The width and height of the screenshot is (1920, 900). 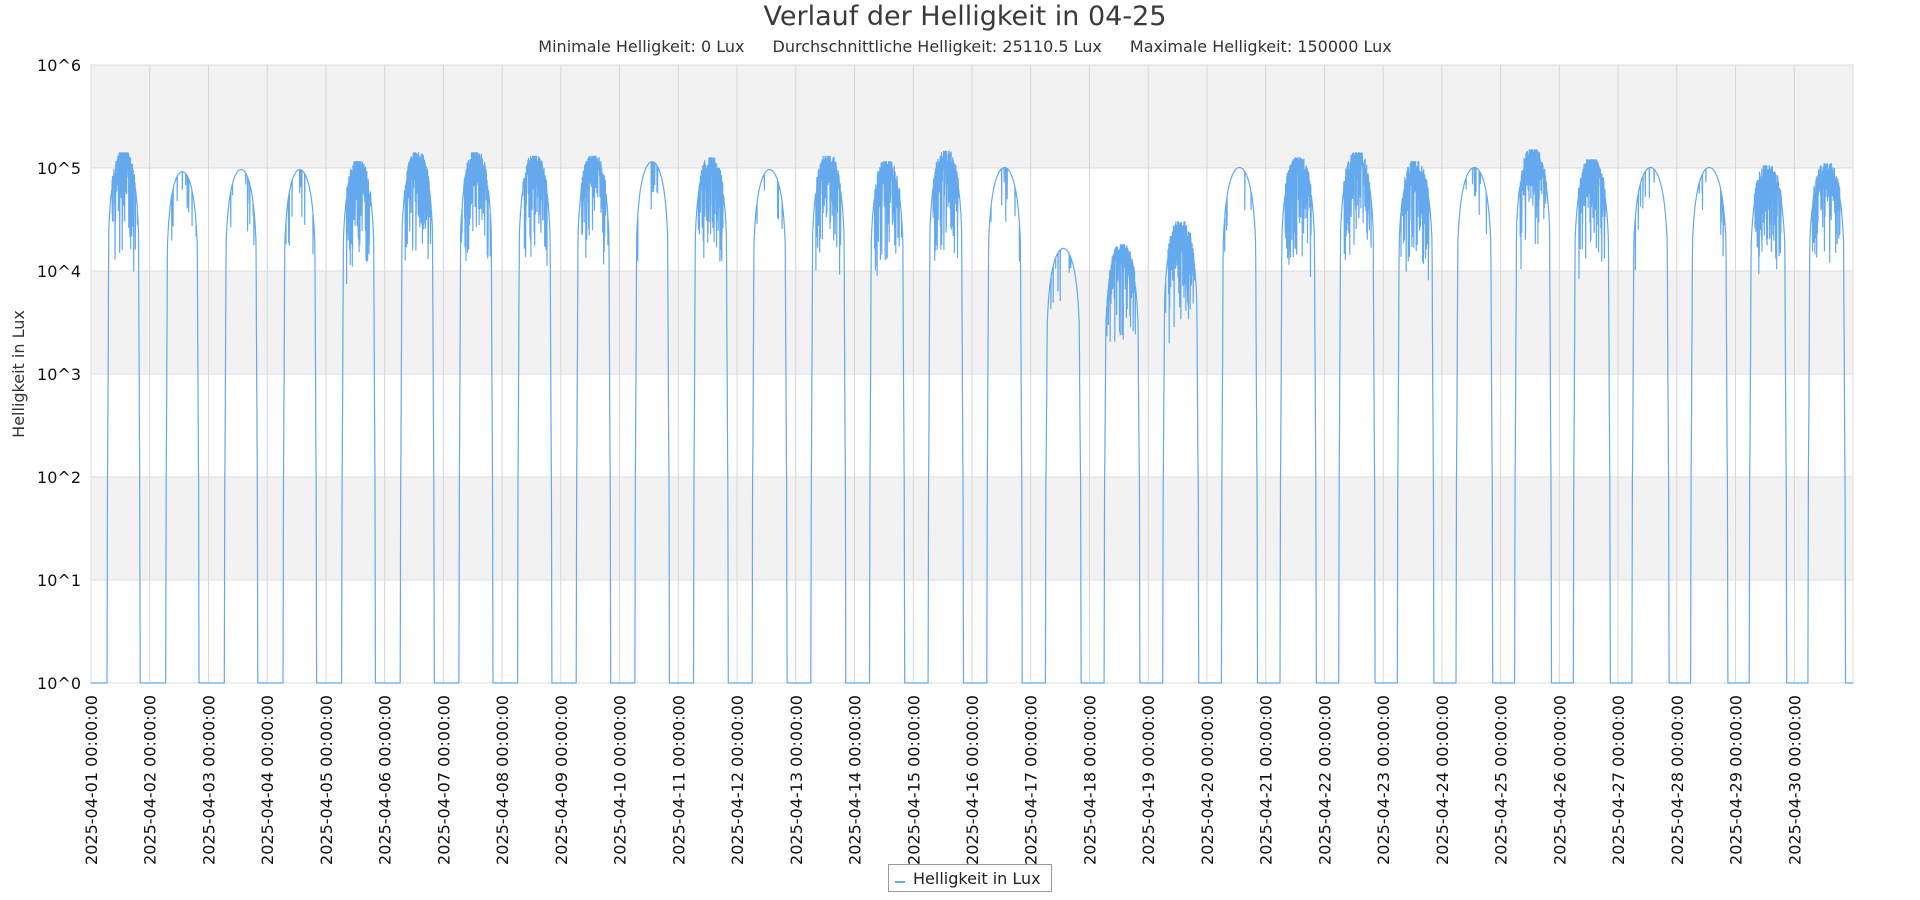 I want to click on x-tick-label: 2025-04-25 00:00:00, so click(x=1501, y=780).